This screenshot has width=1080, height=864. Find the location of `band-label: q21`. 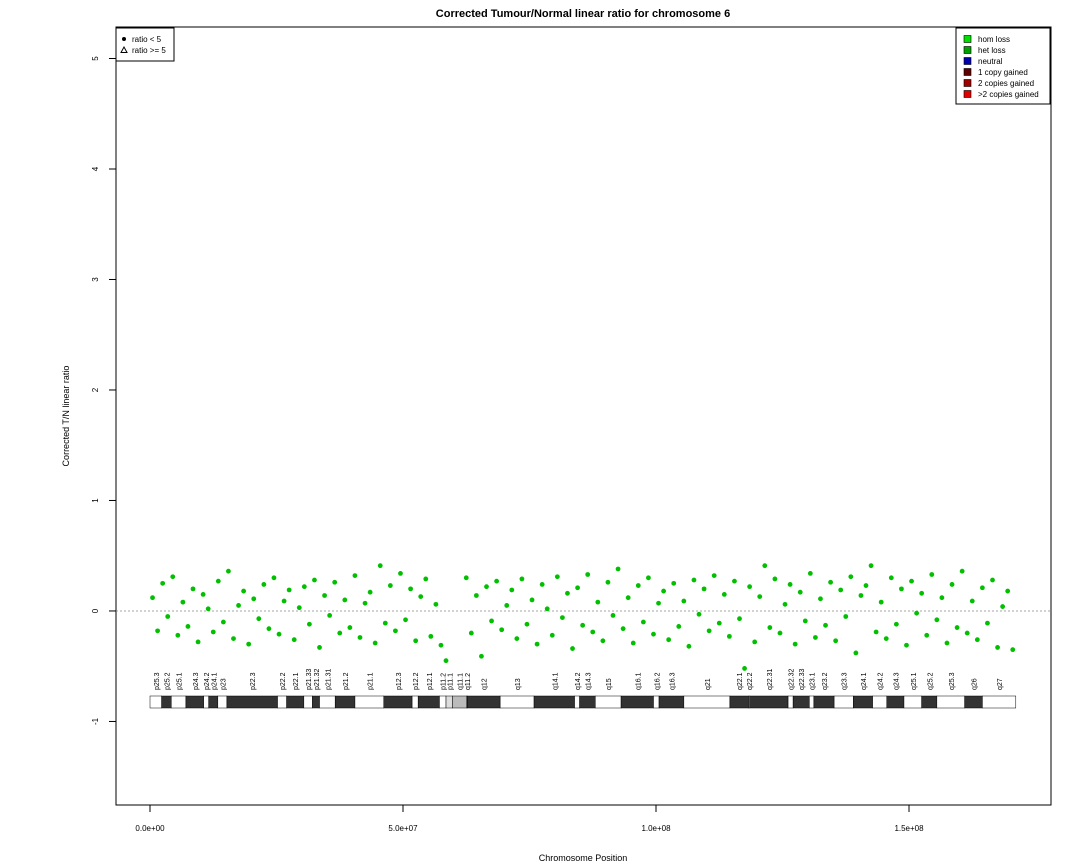

band-label: q21 is located at coordinates (708, 684).